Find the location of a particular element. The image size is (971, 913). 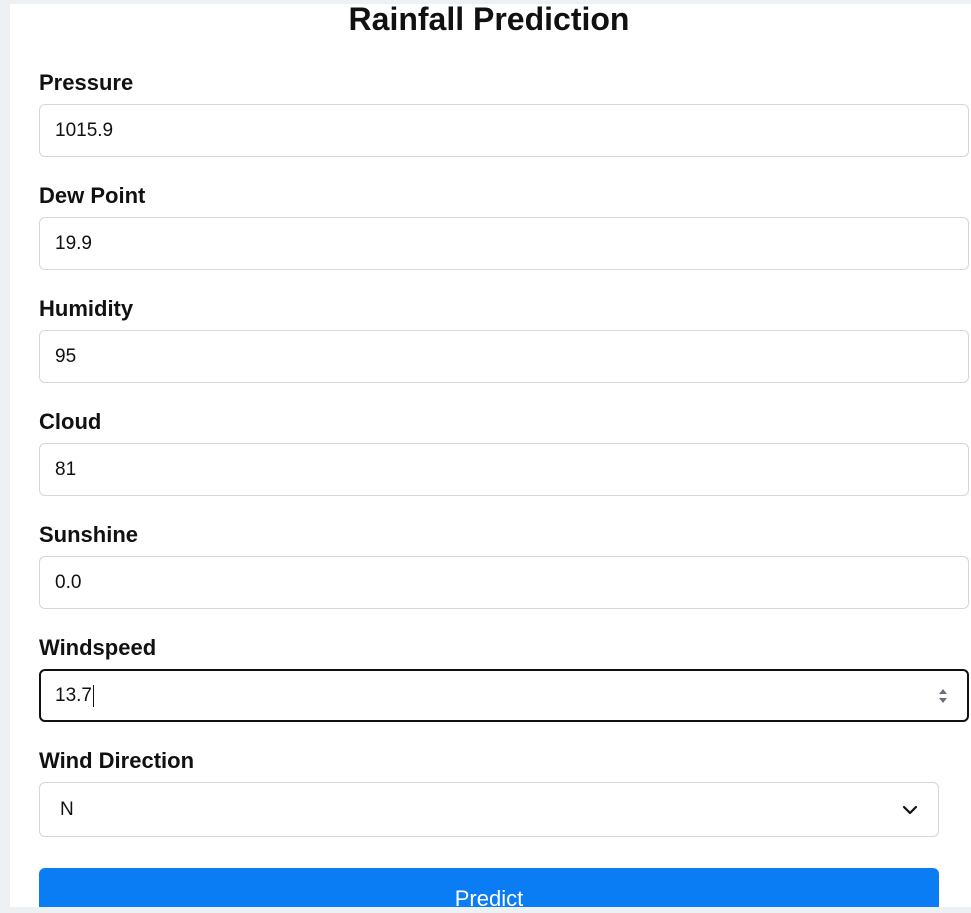

predict-button: Predict is located at coordinates (489, 887).